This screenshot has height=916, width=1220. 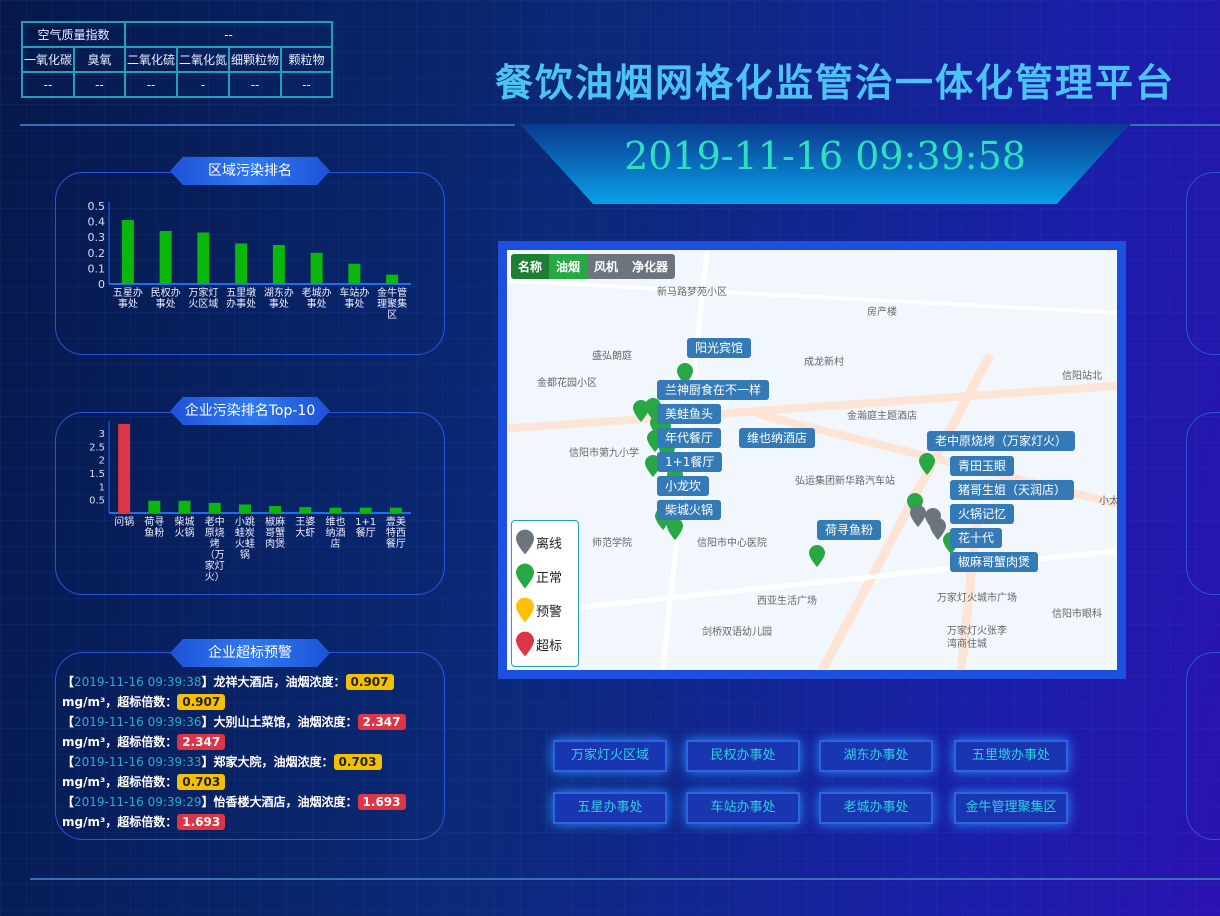 What do you see at coordinates (530, 266) in the screenshot?
I see `map-tab: 名称` at bounding box center [530, 266].